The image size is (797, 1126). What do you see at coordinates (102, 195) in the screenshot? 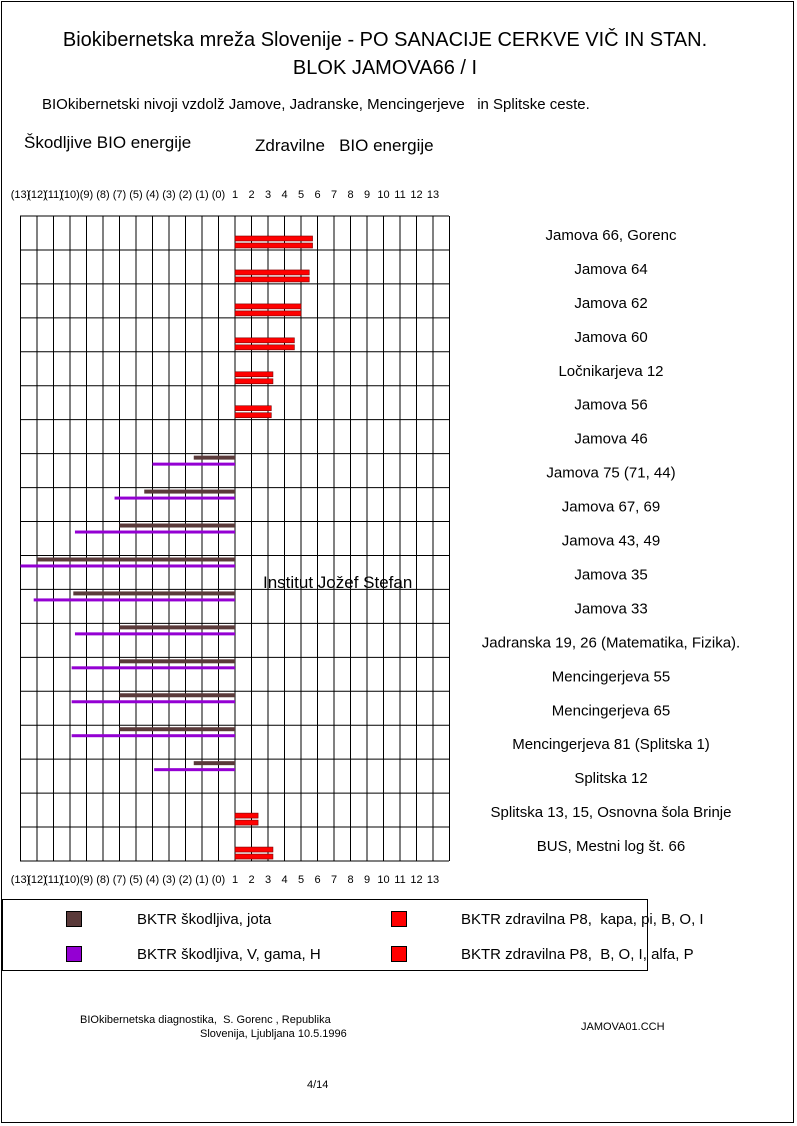
I see `x-tick-label-top: (8)` at bounding box center [102, 195].